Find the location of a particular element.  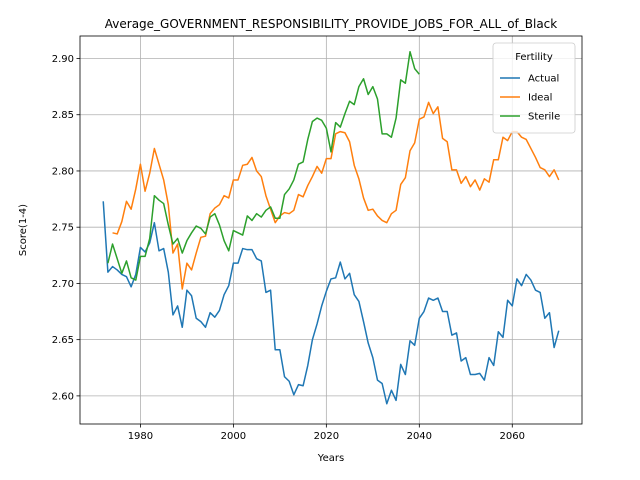

x-tick-label: 2060 is located at coordinates (512, 436).